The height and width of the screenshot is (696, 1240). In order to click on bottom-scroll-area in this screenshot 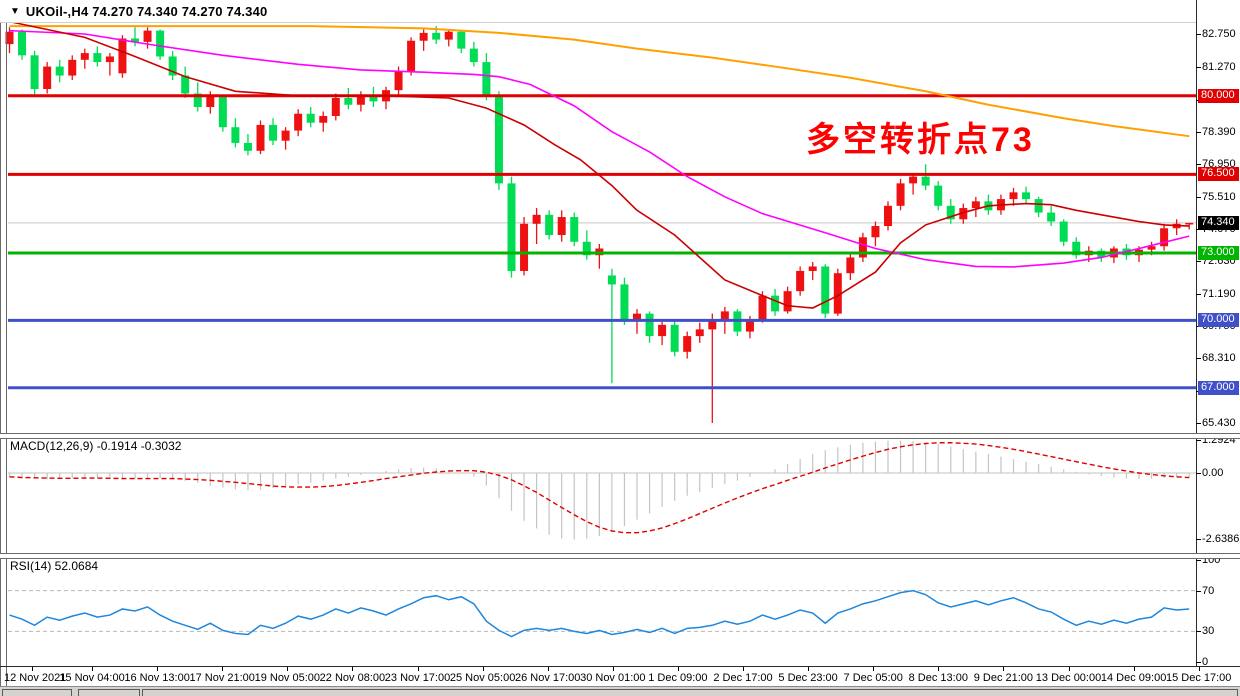, I will do `click(690, 692)`.